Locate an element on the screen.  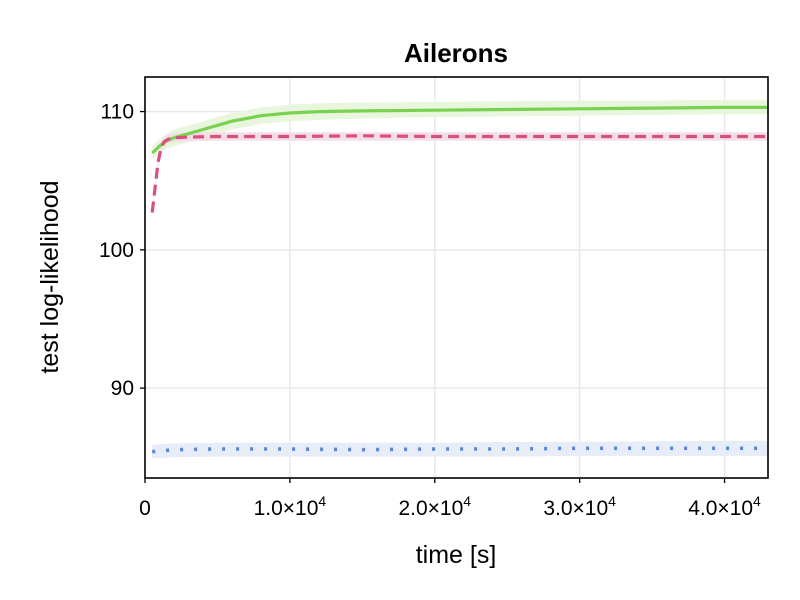
x-tick-label-mantissa: 0 is located at coordinates (145, 508).